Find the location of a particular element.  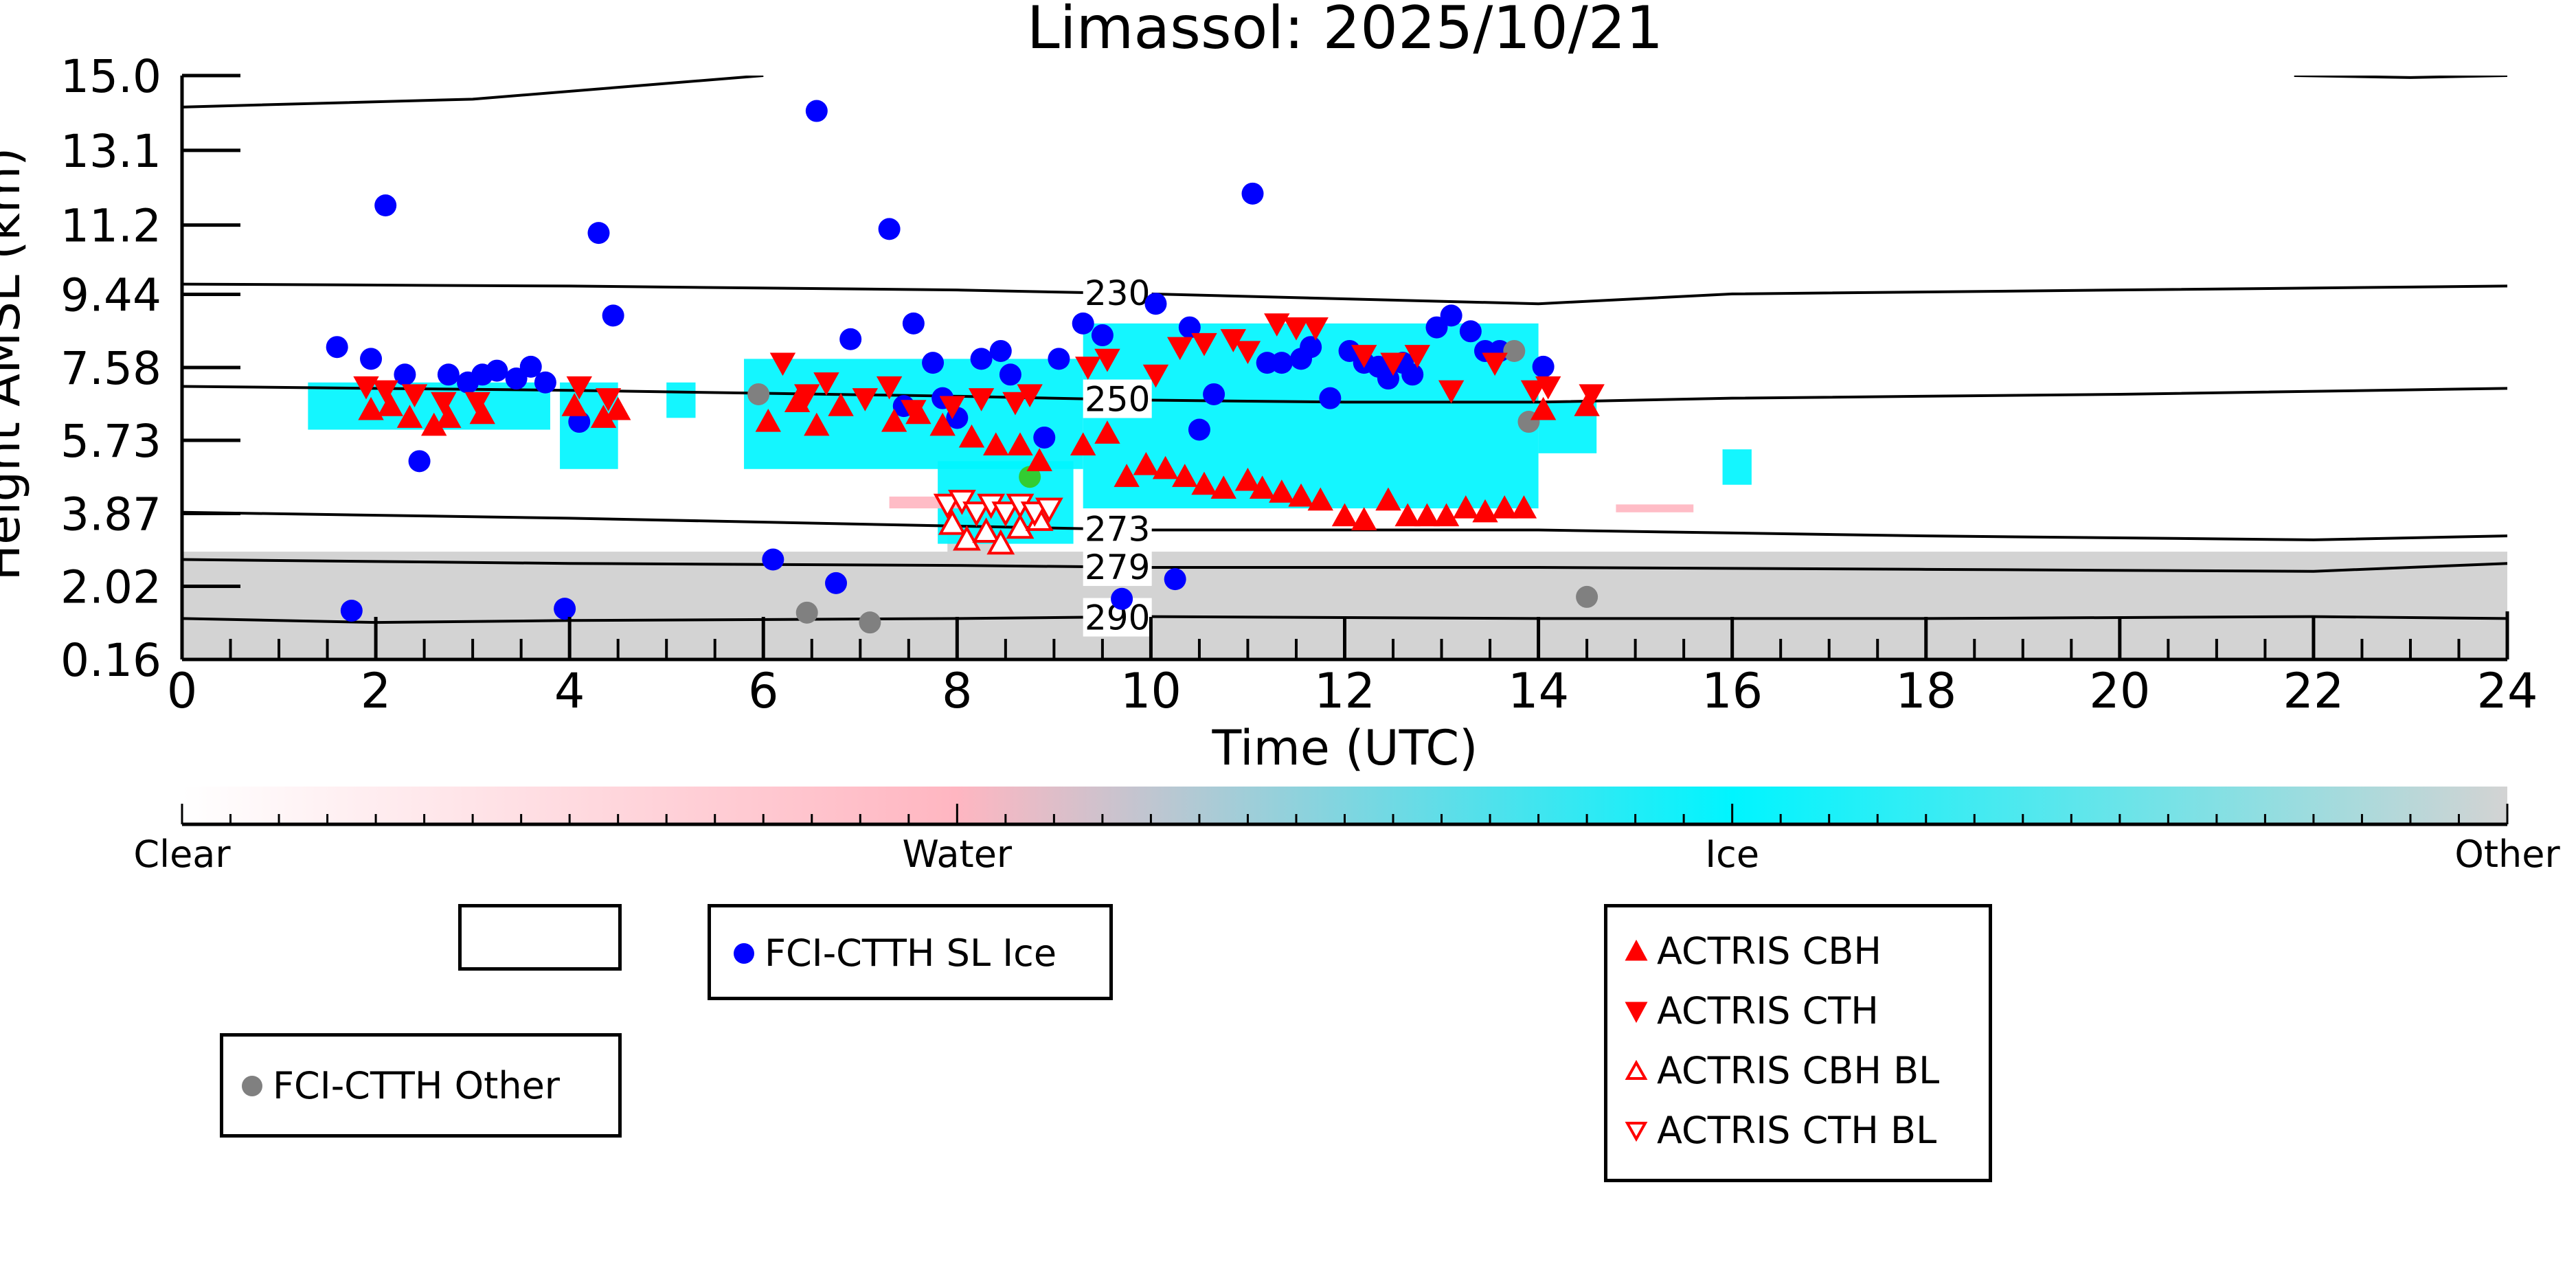

colorbar-label: Clear is located at coordinates (182, 854).